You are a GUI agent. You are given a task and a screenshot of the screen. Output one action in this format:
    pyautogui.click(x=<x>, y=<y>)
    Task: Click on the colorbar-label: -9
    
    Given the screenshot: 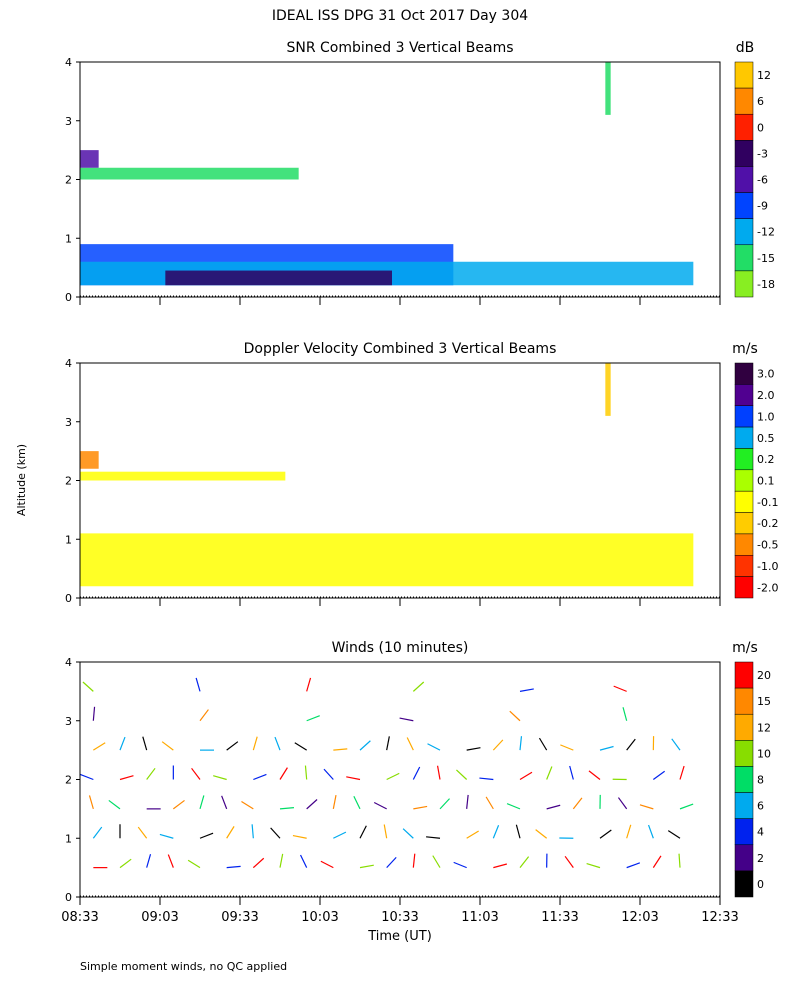 What is the action you would take?
    pyautogui.click(x=762, y=206)
    